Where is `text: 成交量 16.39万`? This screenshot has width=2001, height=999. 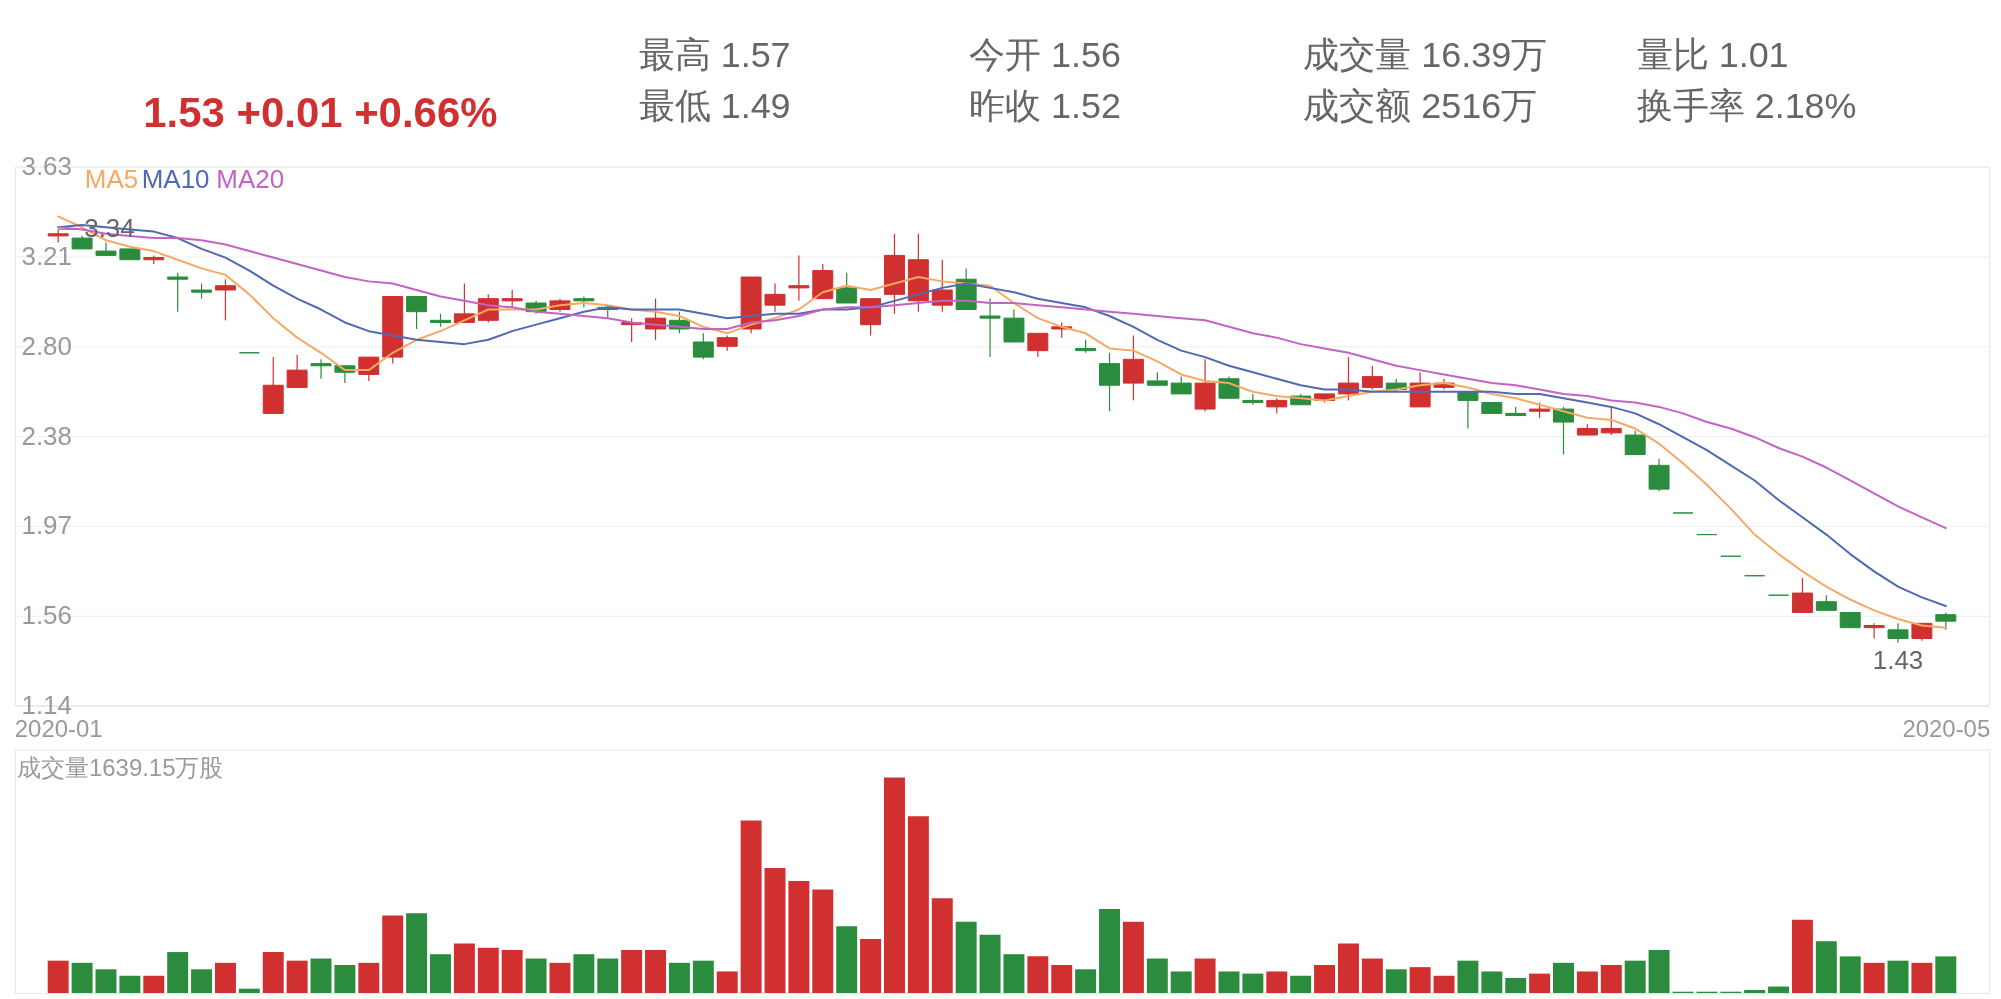 text: 成交量 16.39万 is located at coordinates (1425, 54).